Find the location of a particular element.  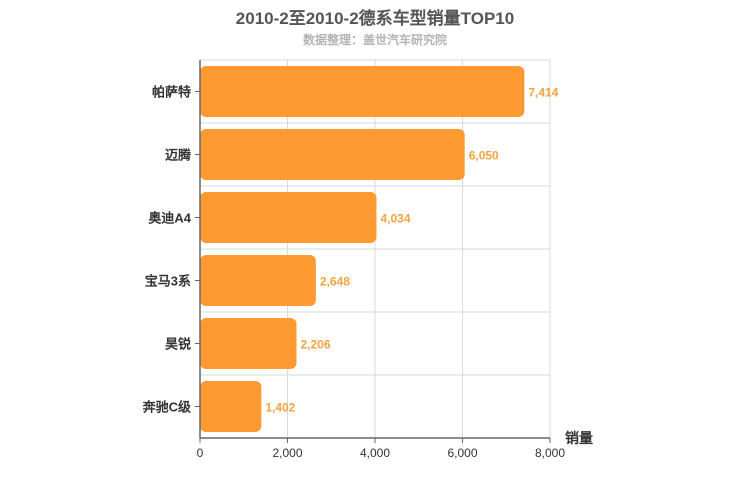

x-tick-label: 0 is located at coordinates (200, 453).